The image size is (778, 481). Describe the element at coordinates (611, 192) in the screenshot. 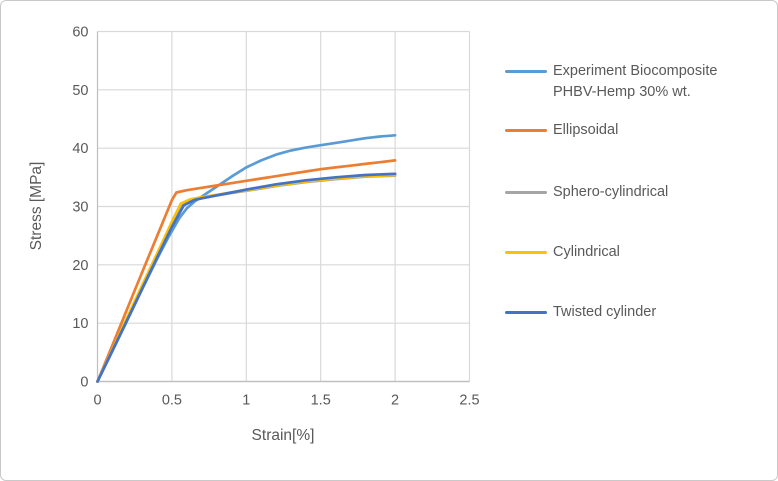

I see `legend-label-sphero-cylindrical: Sphero-cylindrical` at that location.